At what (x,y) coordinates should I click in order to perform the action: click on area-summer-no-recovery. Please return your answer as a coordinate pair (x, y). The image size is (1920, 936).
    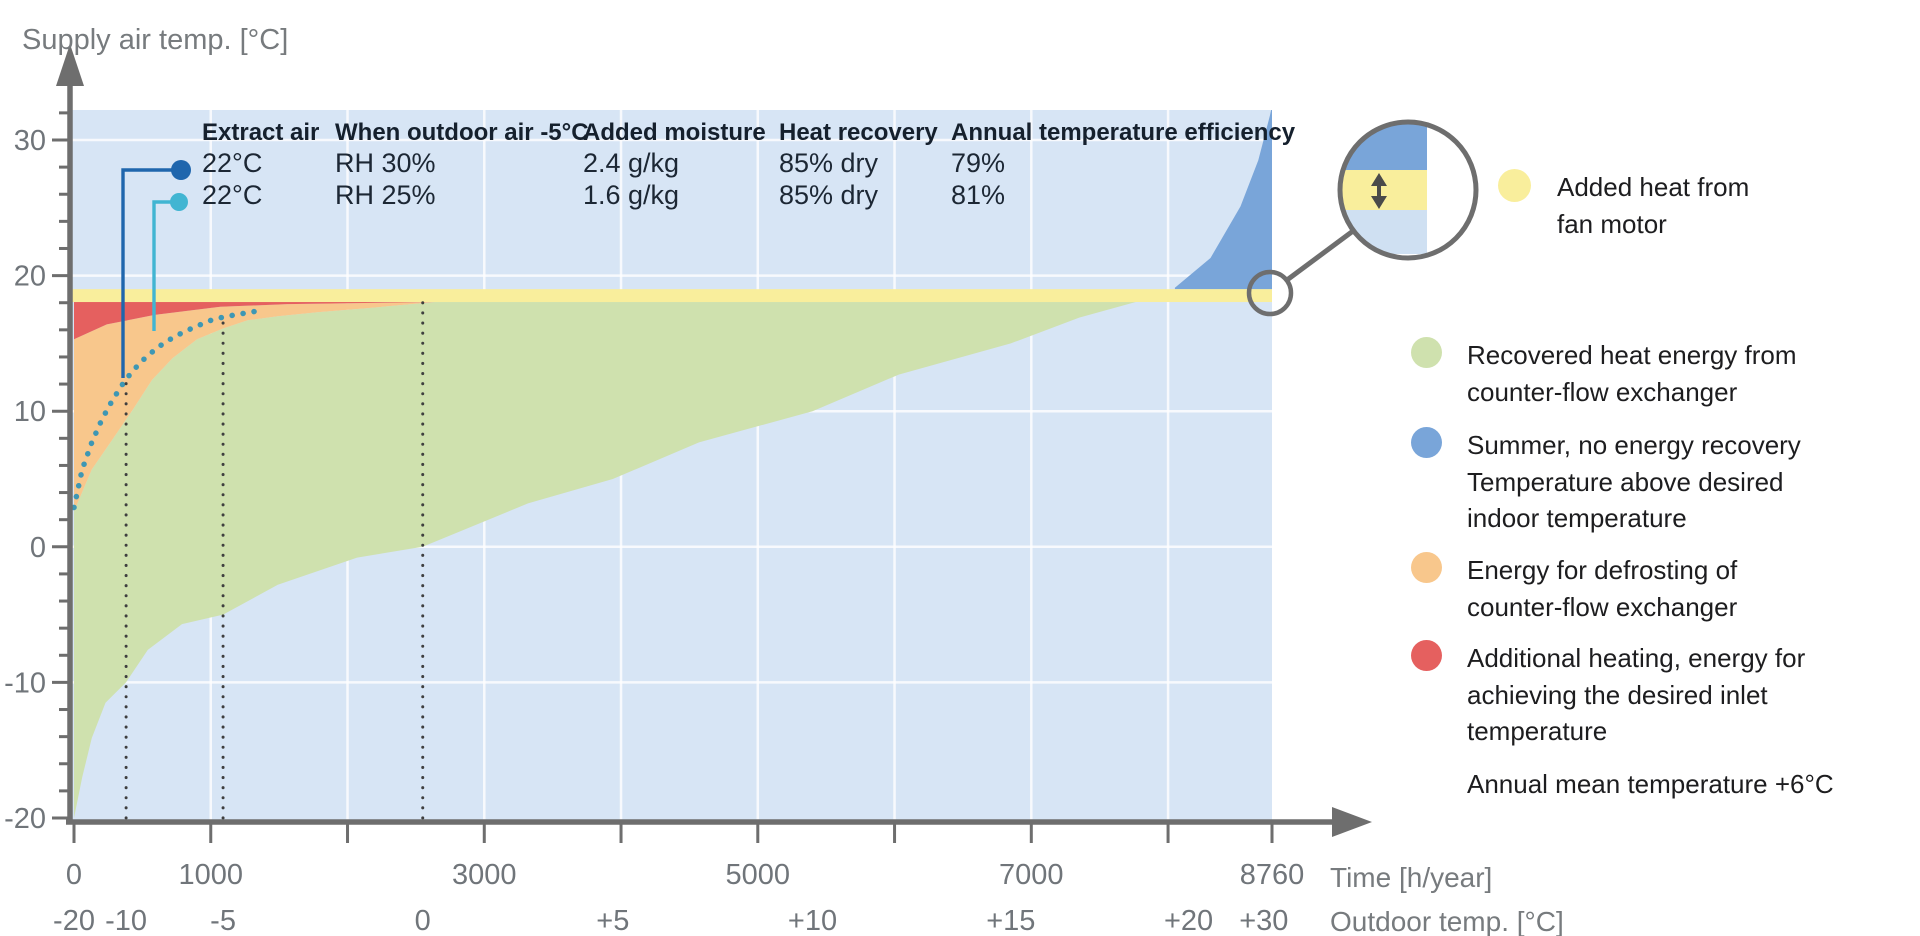
    Looking at the image, I should click on (1223, 200).